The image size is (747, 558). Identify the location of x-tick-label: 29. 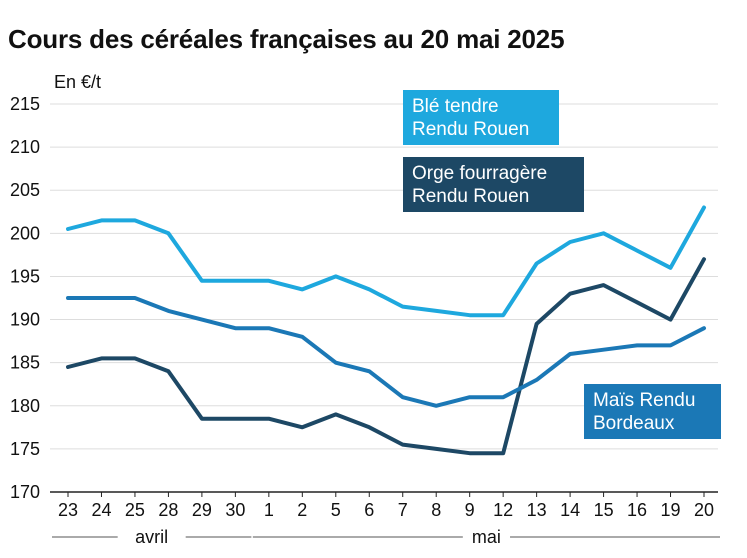
(202, 510).